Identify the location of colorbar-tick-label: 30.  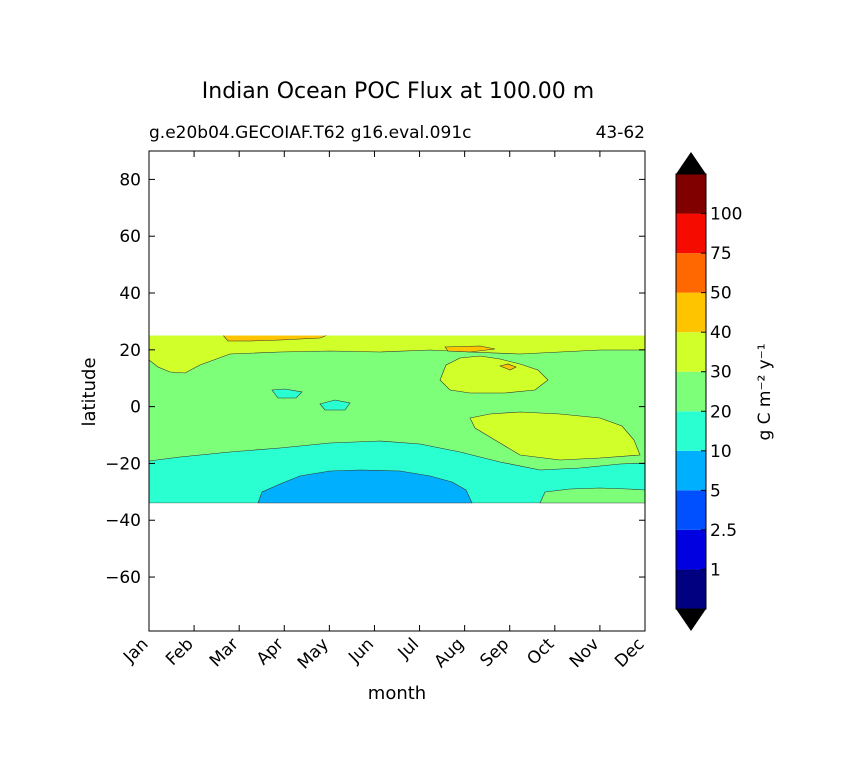
(721, 373).